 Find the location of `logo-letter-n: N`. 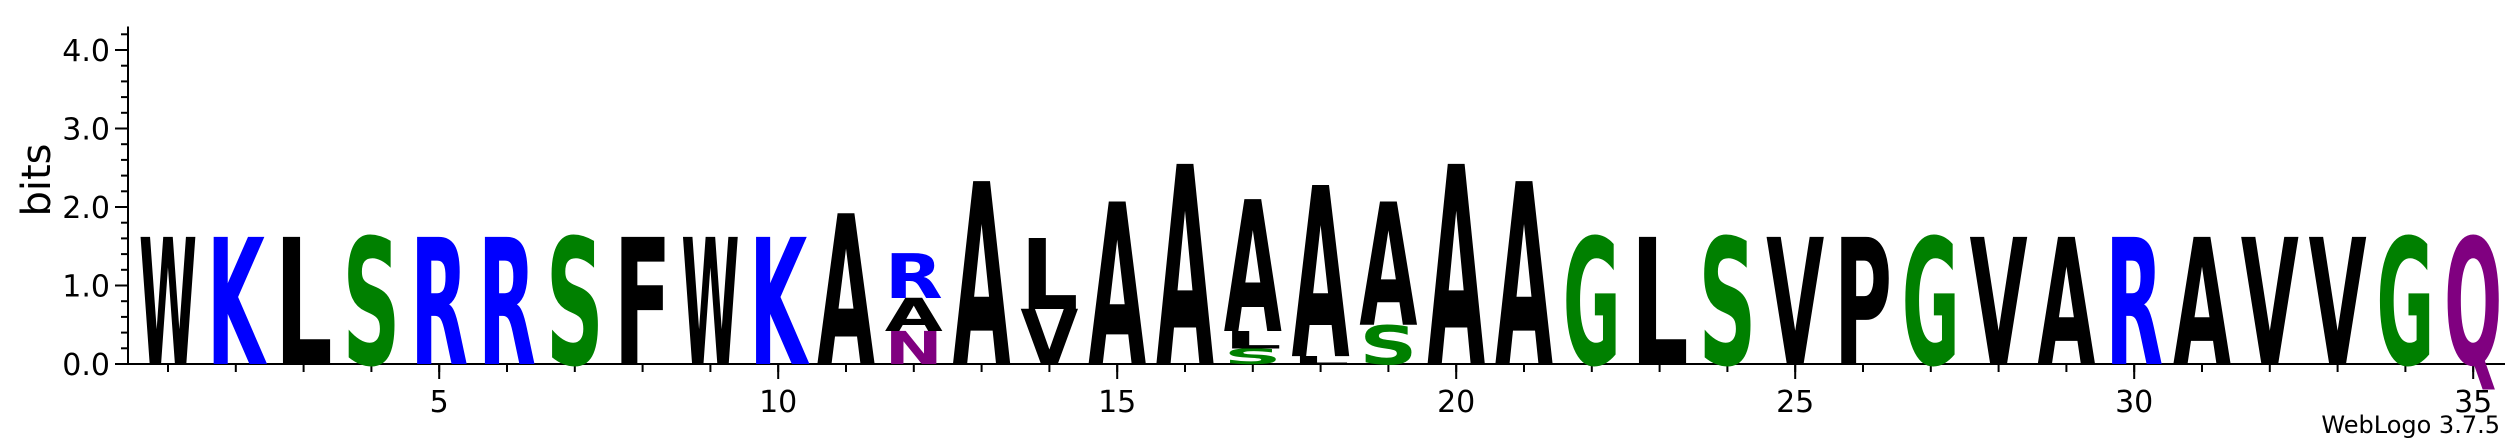

logo-letter-n: N is located at coordinates (914, 348).